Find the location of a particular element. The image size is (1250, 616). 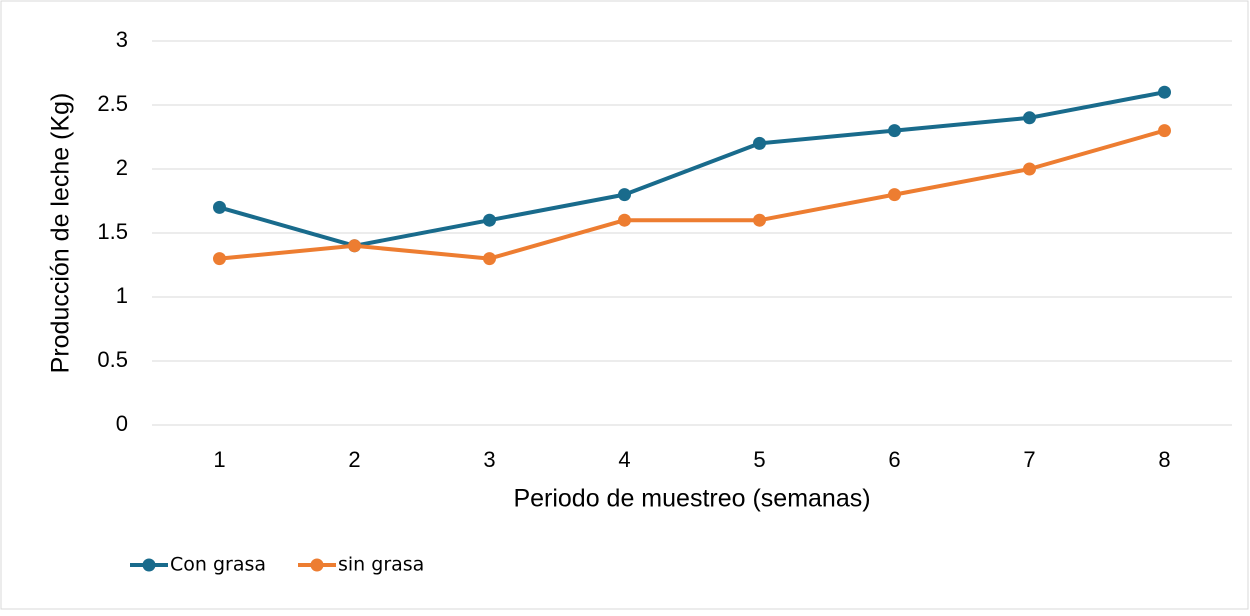

y-tick-label: 1 is located at coordinates (122, 295).